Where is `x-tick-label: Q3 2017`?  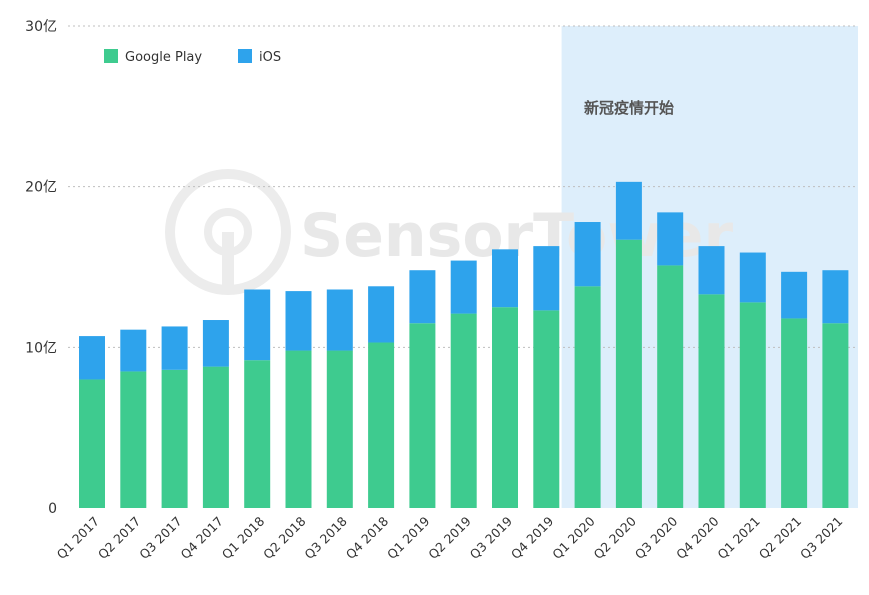 x-tick-label: Q3 2017 is located at coordinates (160, 538).